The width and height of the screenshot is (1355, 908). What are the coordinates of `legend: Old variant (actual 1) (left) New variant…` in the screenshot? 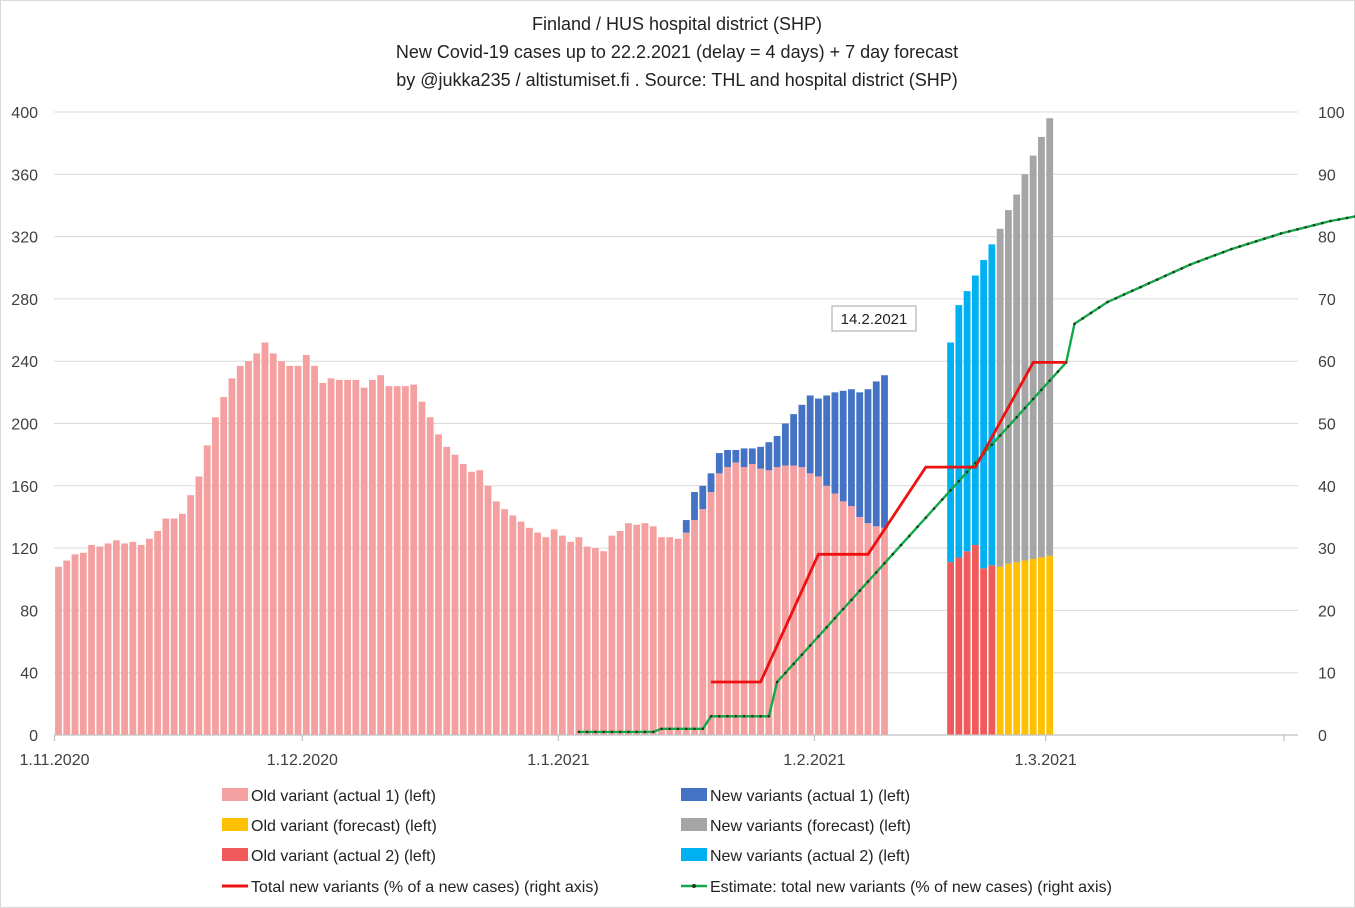 It's located at (667, 842).